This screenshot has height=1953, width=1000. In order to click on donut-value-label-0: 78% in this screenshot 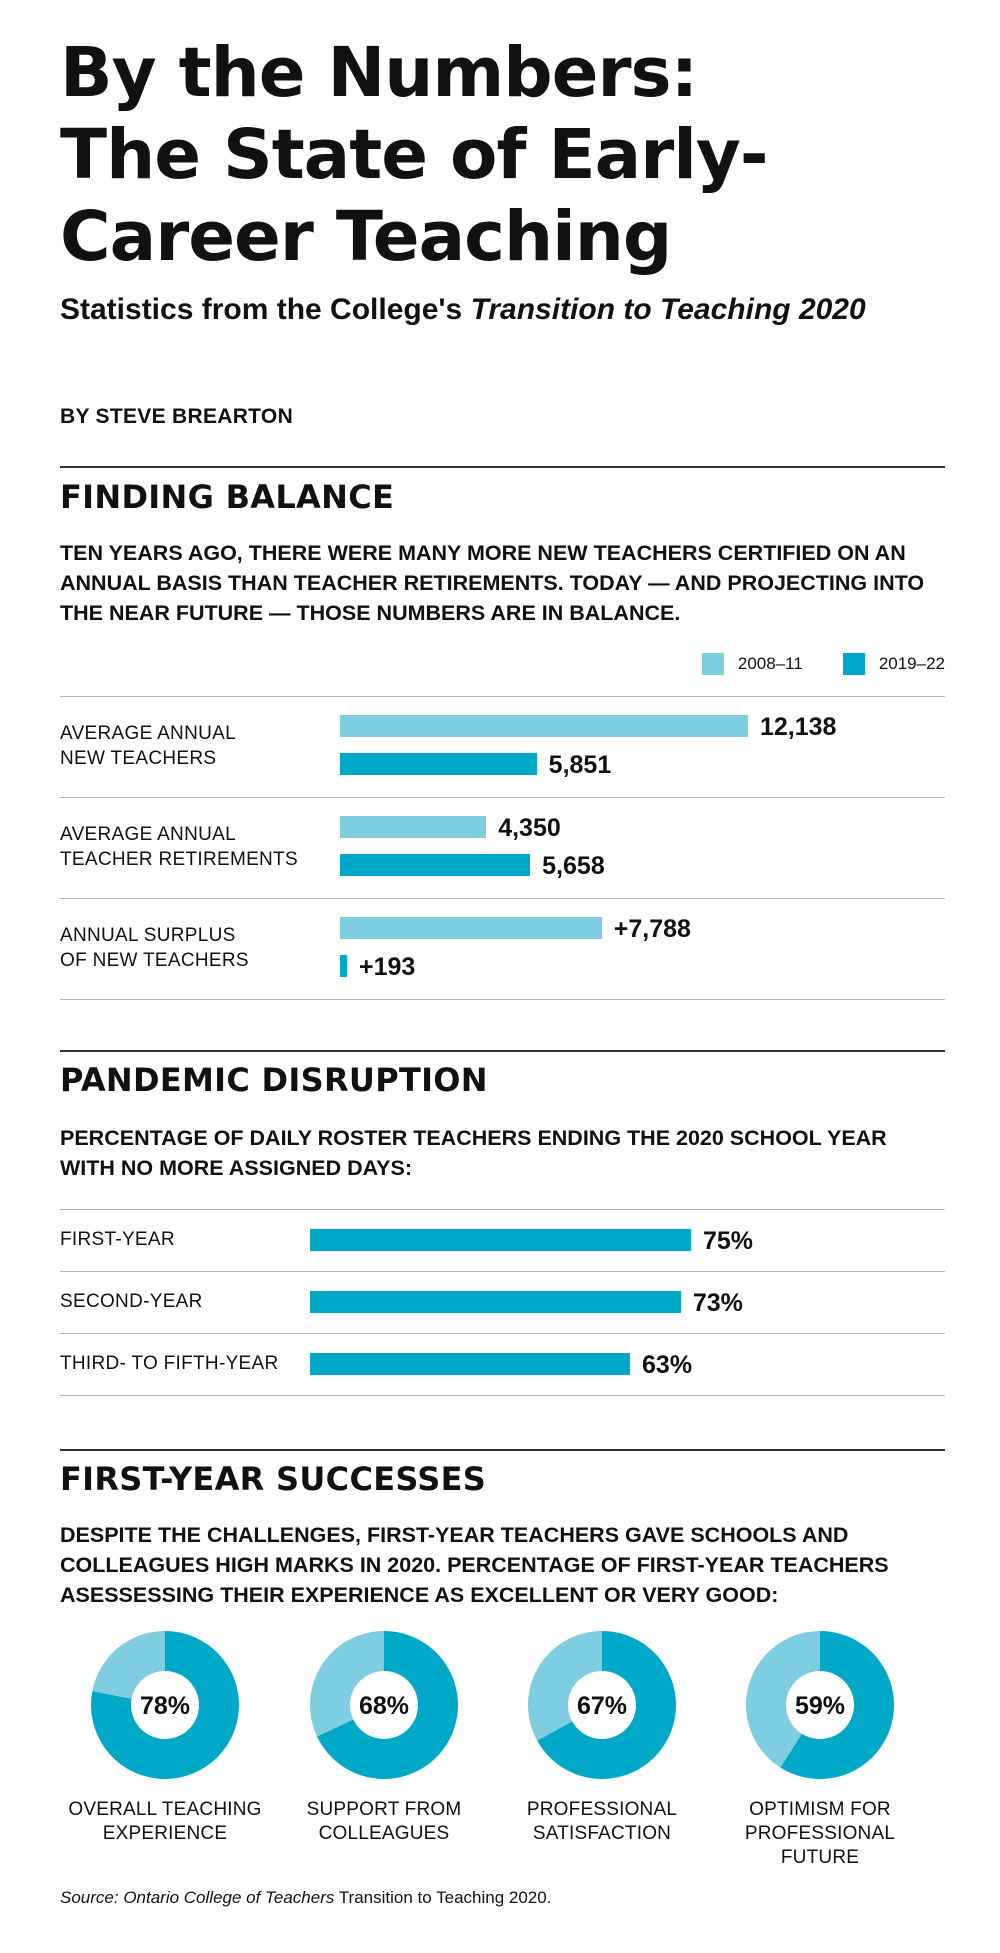, I will do `click(165, 1706)`.